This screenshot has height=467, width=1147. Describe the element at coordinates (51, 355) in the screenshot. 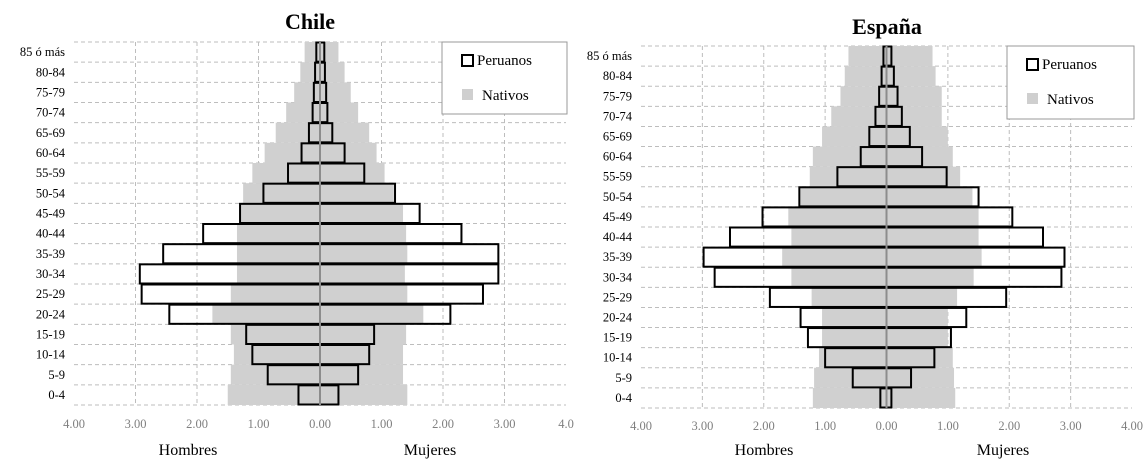

I see `y-tick-label: 10-14` at that location.